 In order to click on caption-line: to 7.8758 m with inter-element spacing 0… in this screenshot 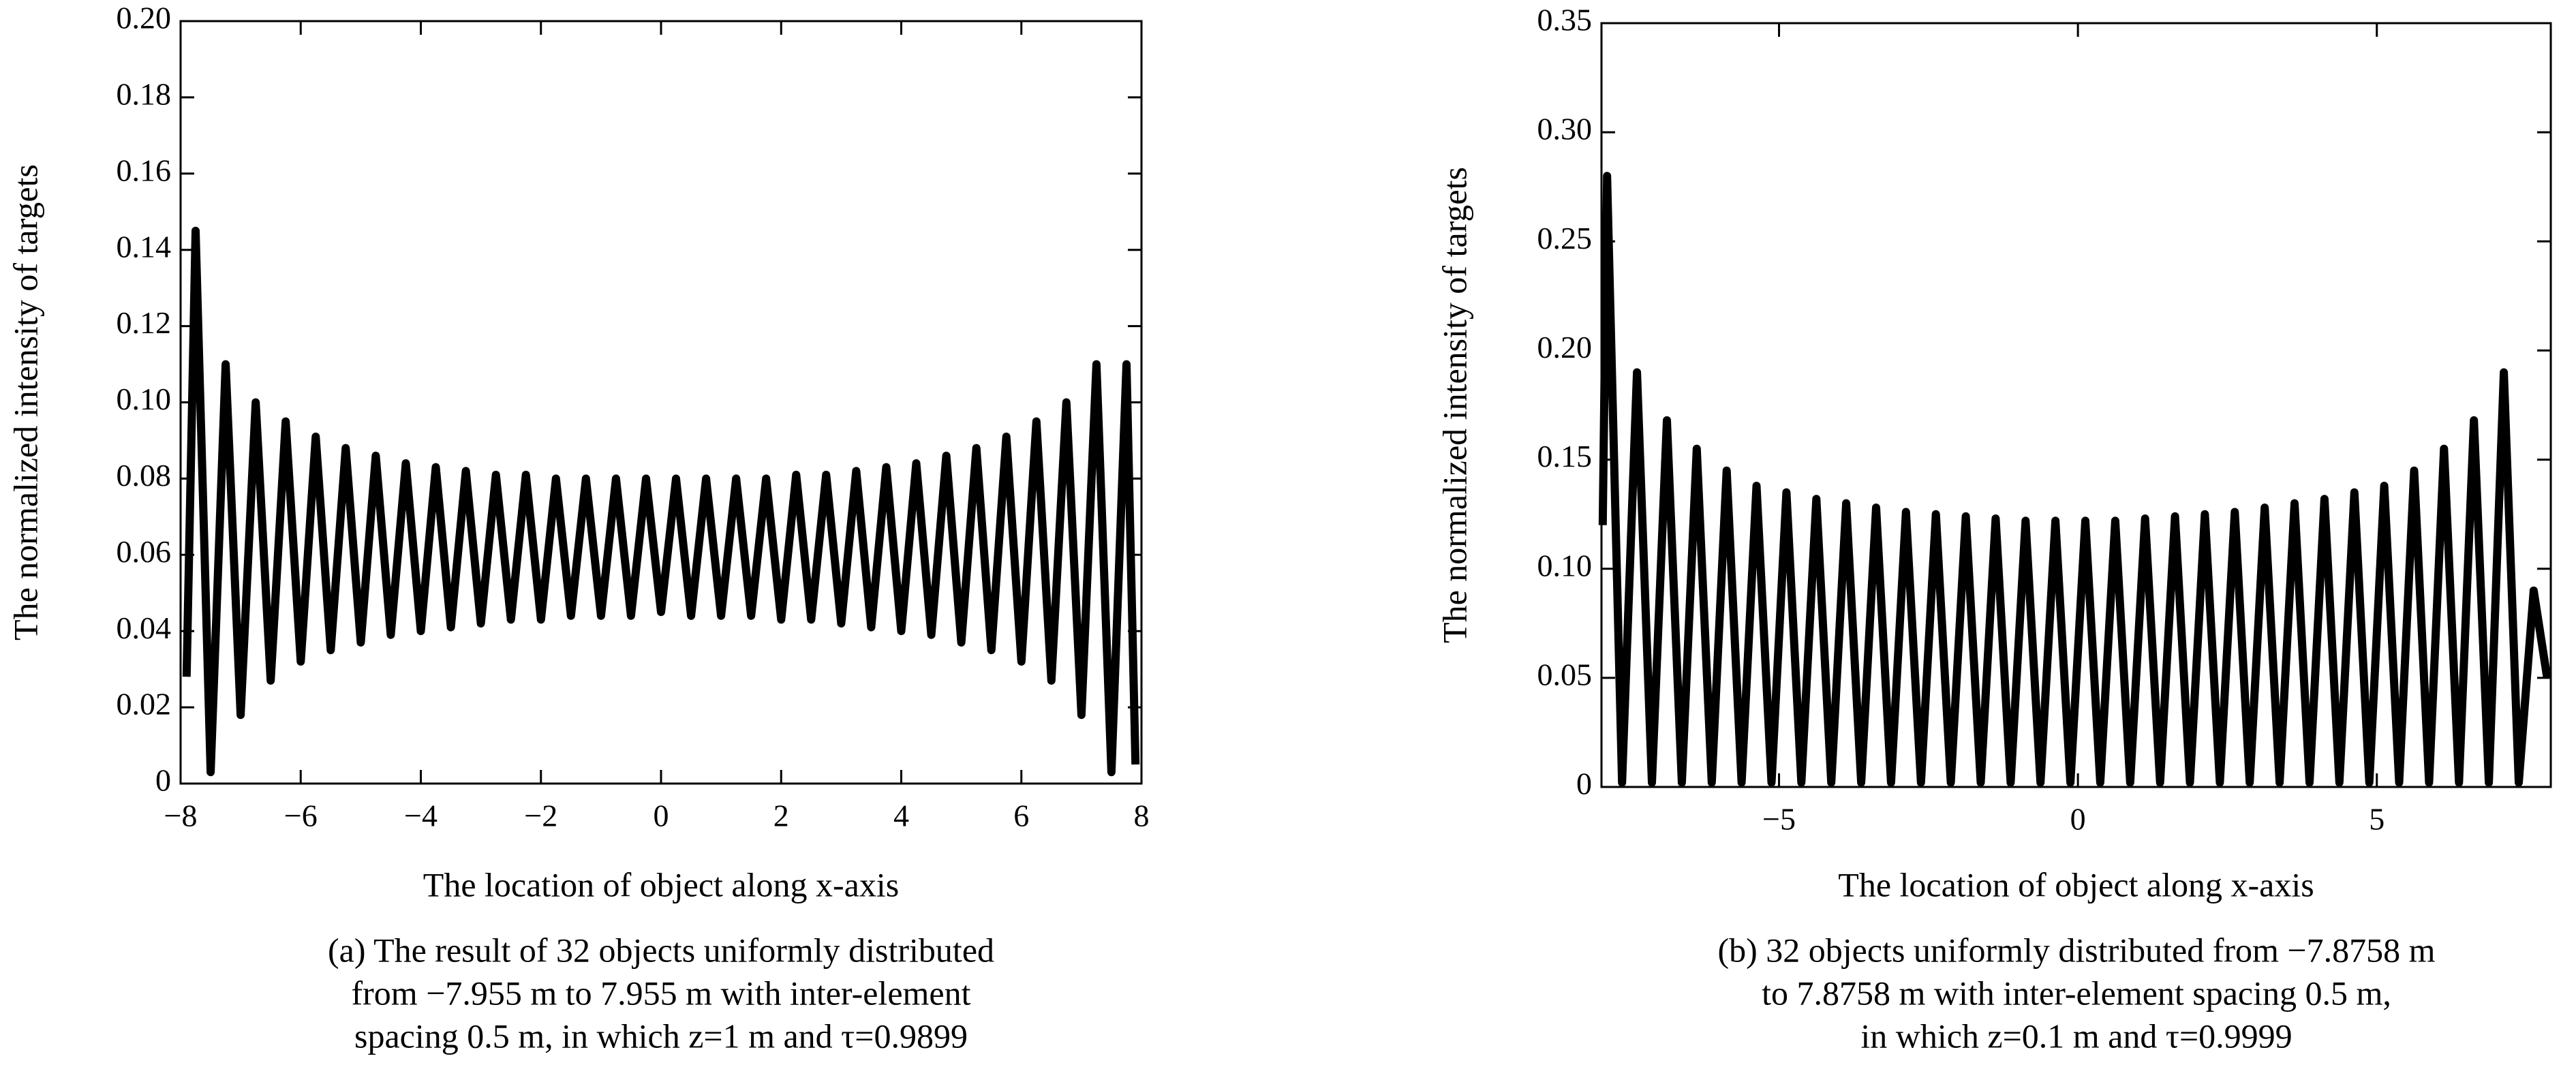, I will do `click(2076, 993)`.